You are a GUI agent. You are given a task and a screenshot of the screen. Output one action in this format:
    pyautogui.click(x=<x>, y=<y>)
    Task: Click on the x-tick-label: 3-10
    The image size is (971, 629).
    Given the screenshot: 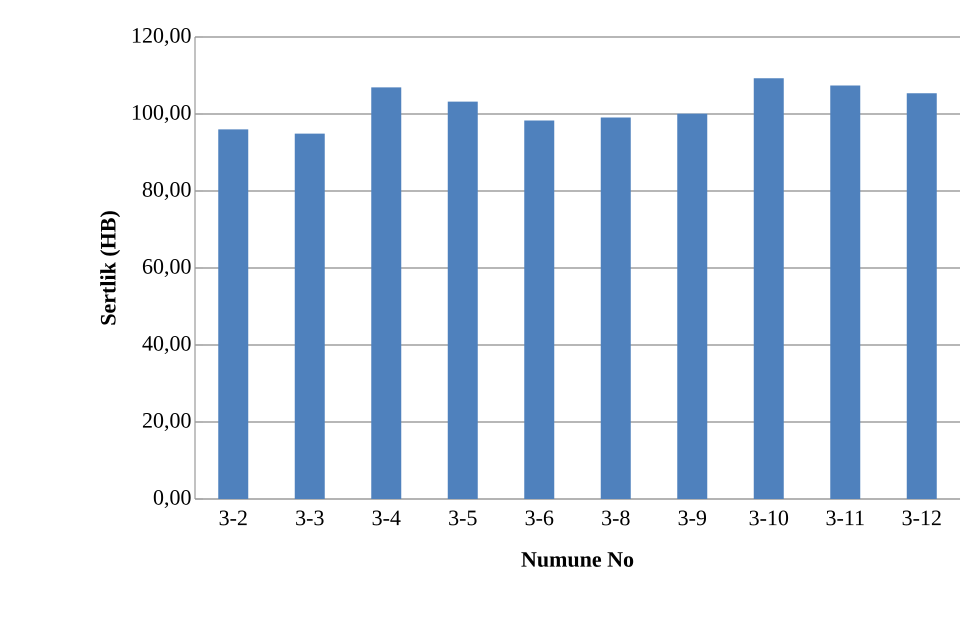 What is the action you would take?
    pyautogui.click(x=769, y=518)
    